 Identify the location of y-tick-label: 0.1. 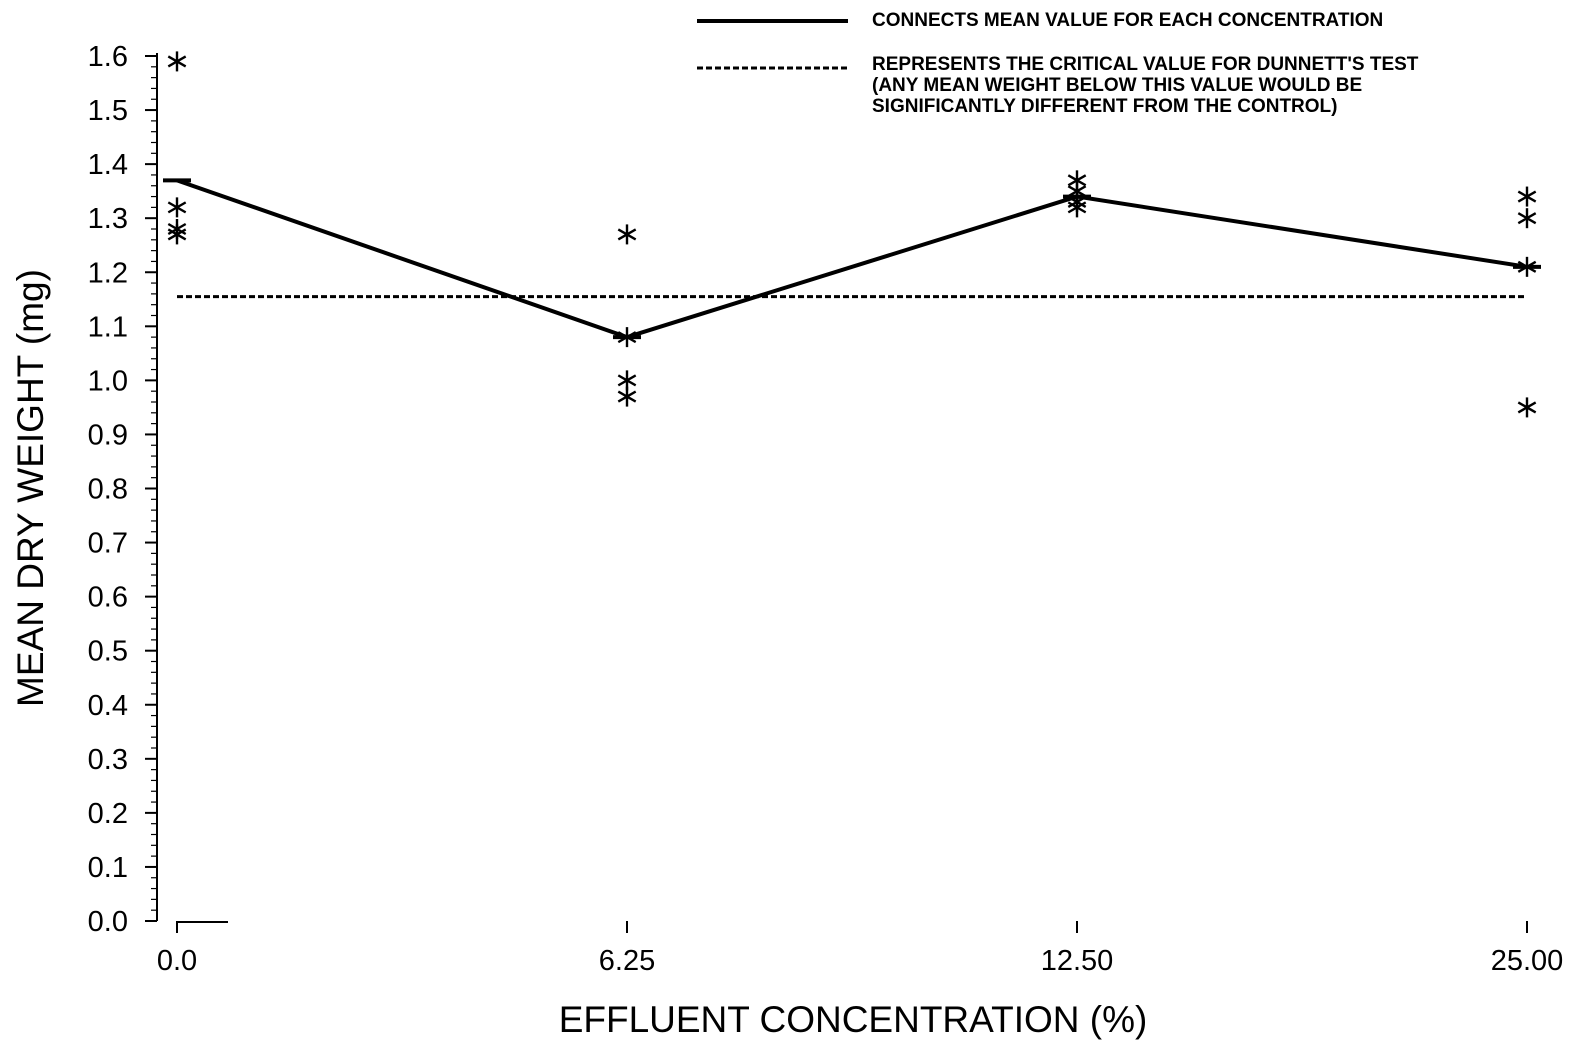
(108, 868).